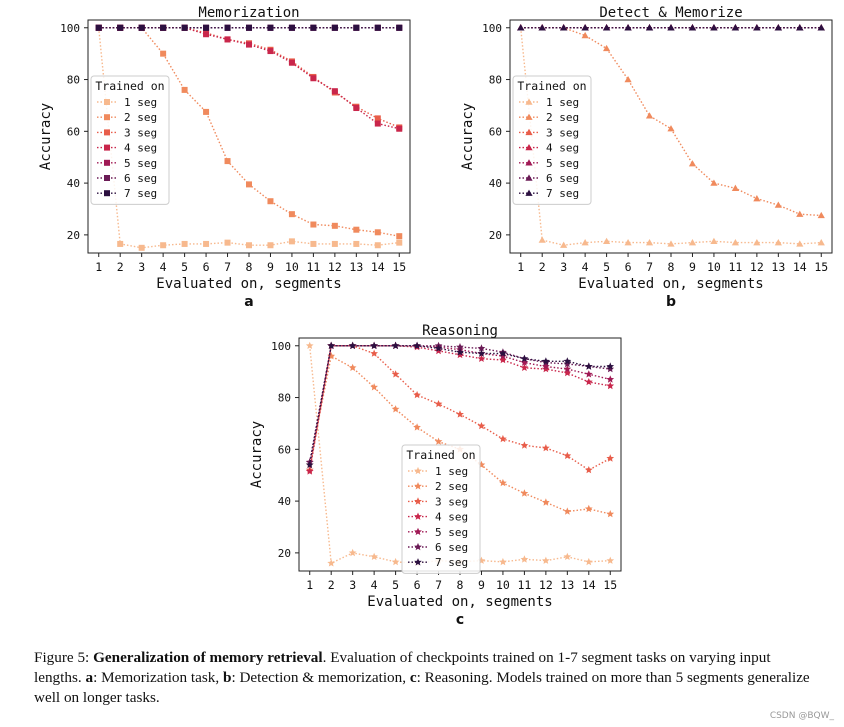  What do you see at coordinates (320, 677) in the screenshot?
I see `caption-b-text: : Detection & memorization,` at bounding box center [320, 677].